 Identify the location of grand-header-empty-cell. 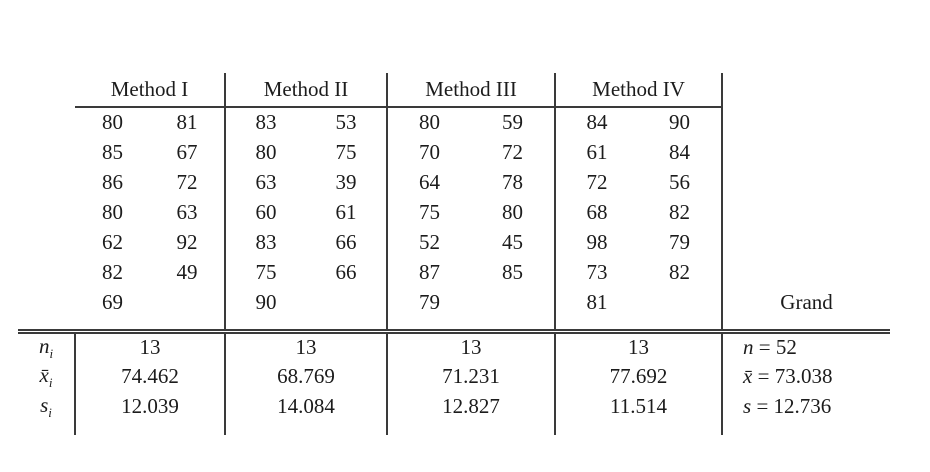
(806, 90).